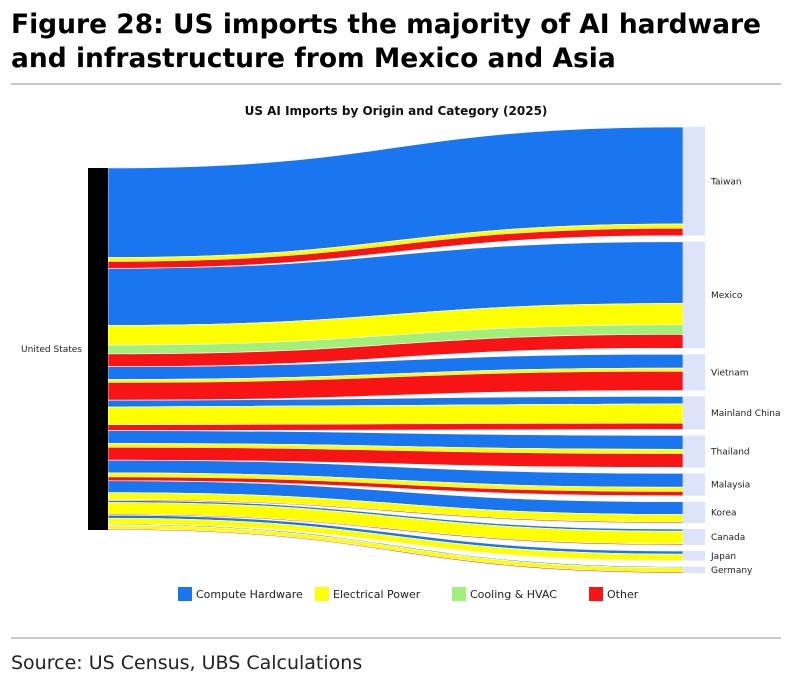 This screenshot has width=805, height=694. What do you see at coordinates (723, 557) in the screenshot?
I see `target-node-label-japan: Japan` at bounding box center [723, 557].